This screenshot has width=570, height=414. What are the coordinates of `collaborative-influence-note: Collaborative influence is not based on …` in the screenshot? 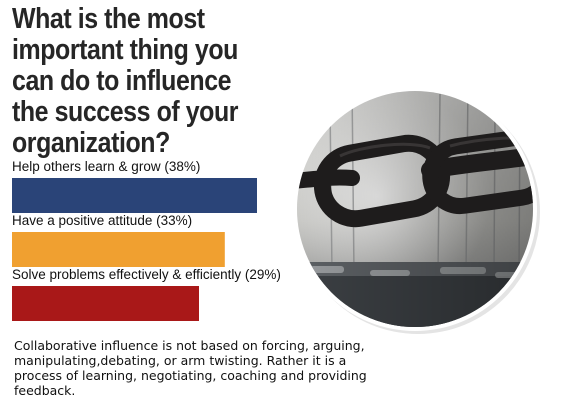 It's located at (190, 368).